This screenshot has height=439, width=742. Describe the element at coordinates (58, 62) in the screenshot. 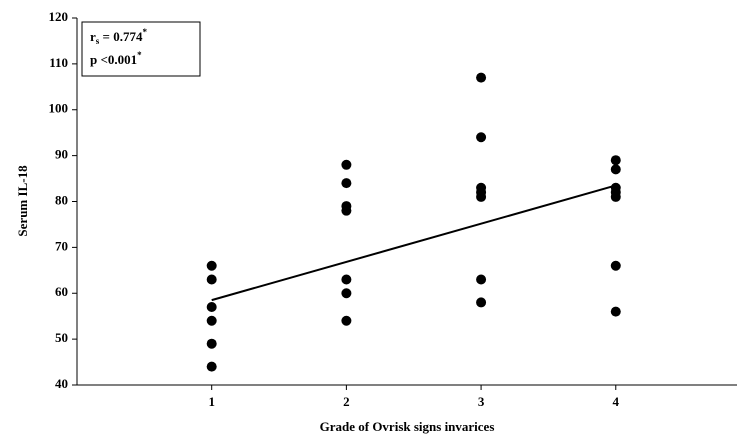

I see `y-tick-label: 110` at that location.